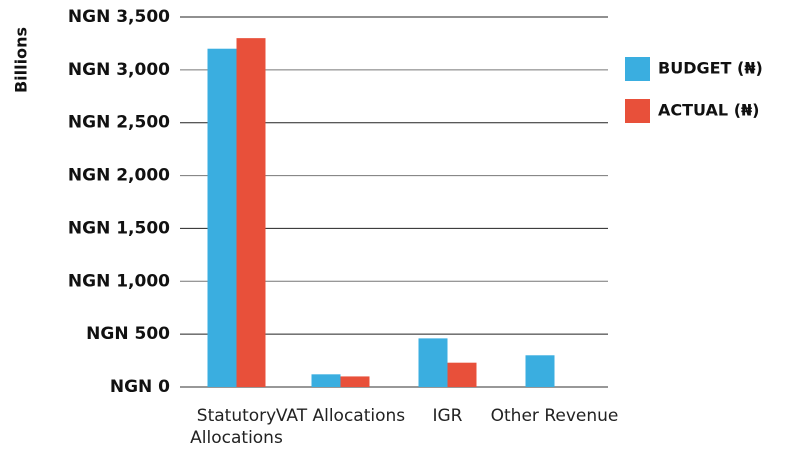 This screenshot has height=460, width=795. What do you see at coordinates (708, 110) in the screenshot?
I see `legend-label: ACTUAL (₦)` at bounding box center [708, 110].